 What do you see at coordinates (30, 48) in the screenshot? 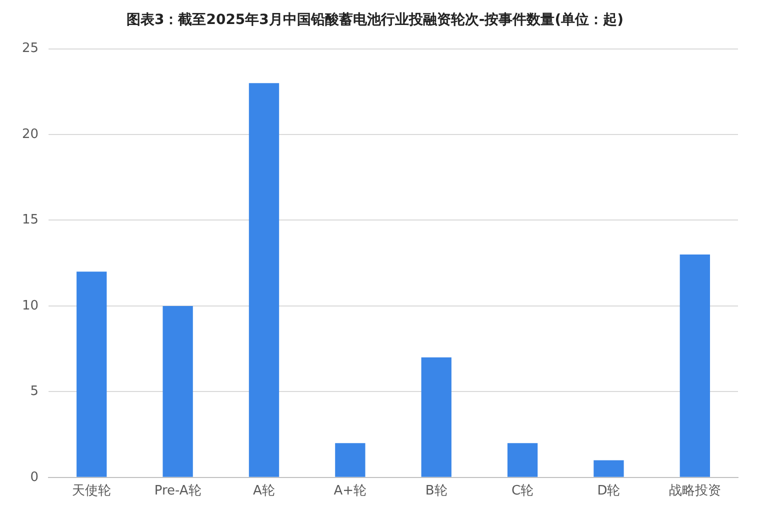
I see `y-tick-label: 25` at bounding box center [30, 48].